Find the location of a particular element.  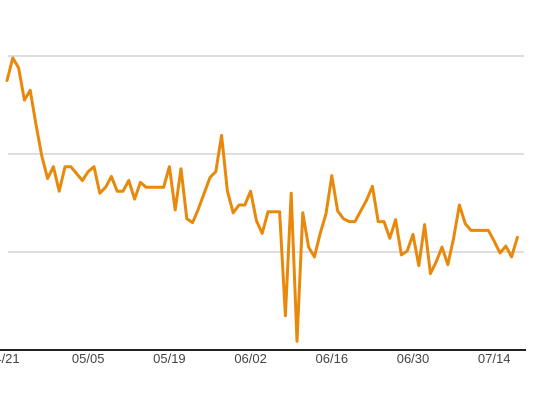

x-tick-label: 06/30 is located at coordinates (413, 358).